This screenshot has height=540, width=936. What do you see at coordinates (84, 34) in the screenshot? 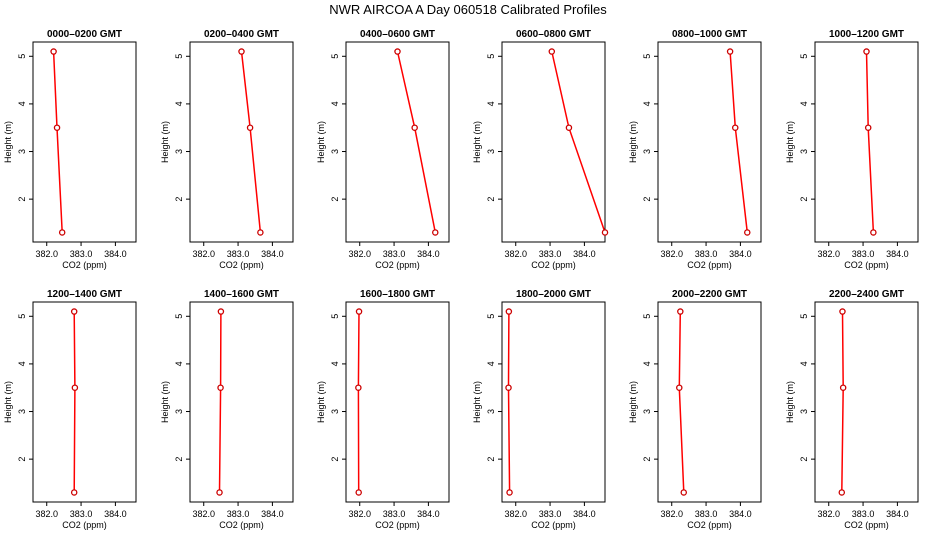
I see `panel-title: 0000–0200 GMT` at bounding box center [84, 34].